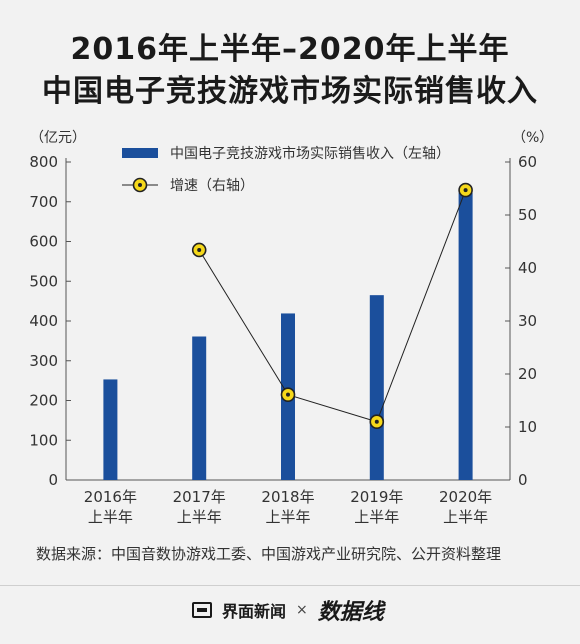  What do you see at coordinates (527, 321) in the screenshot?
I see `y-right-tick-label: 30` at bounding box center [527, 321].